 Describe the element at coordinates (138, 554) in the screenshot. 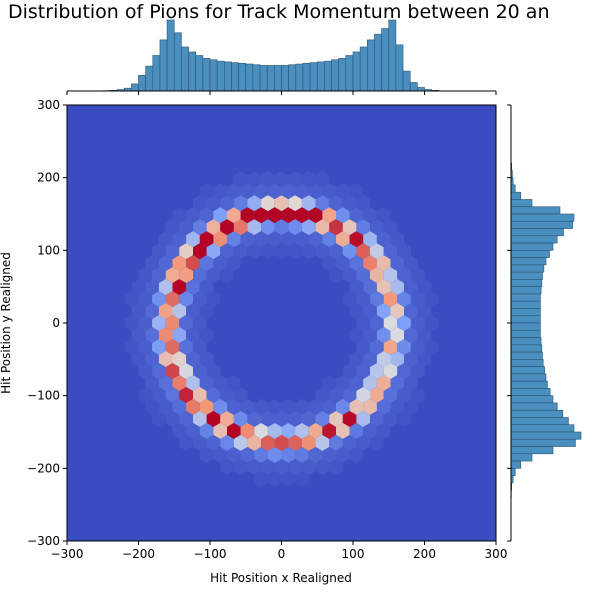

I see `x-tick-label: −200` at that location.